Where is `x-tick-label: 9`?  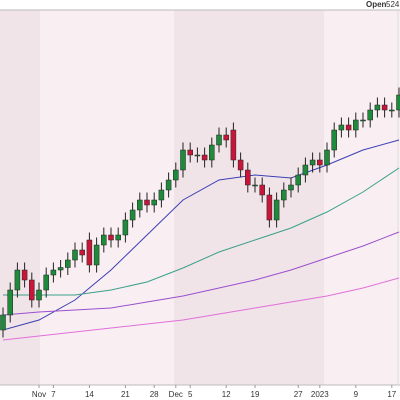 x-tick-label: 9 is located at coordinates (356, 394).